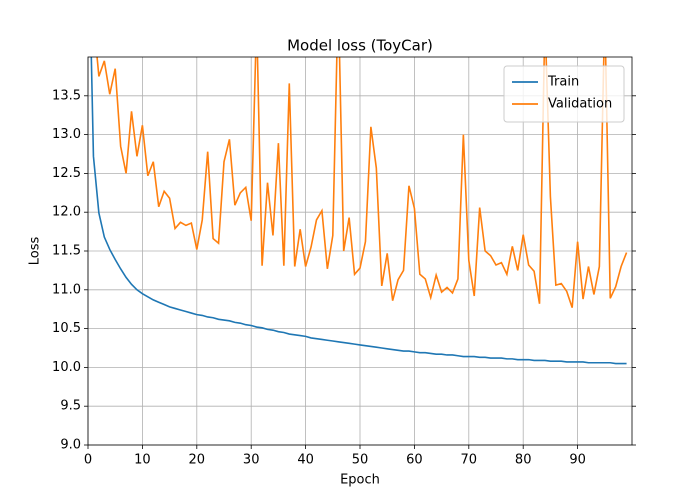 The image size is (700, 500). I want to click on y-tick-label: 9.5, so click(70, 406).